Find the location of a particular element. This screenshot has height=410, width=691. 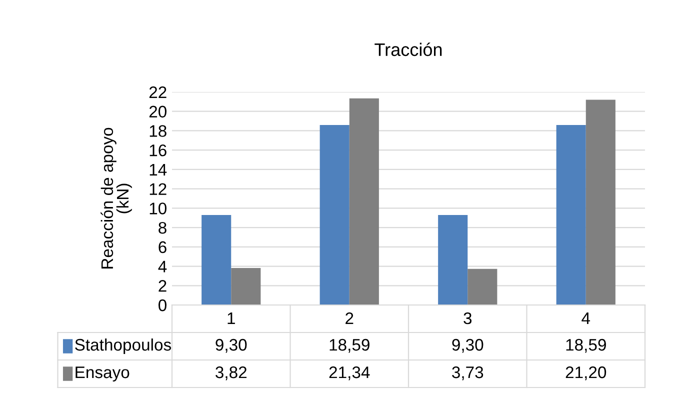

legend-label: Stathopoulos is located at coordinates (123, 346).